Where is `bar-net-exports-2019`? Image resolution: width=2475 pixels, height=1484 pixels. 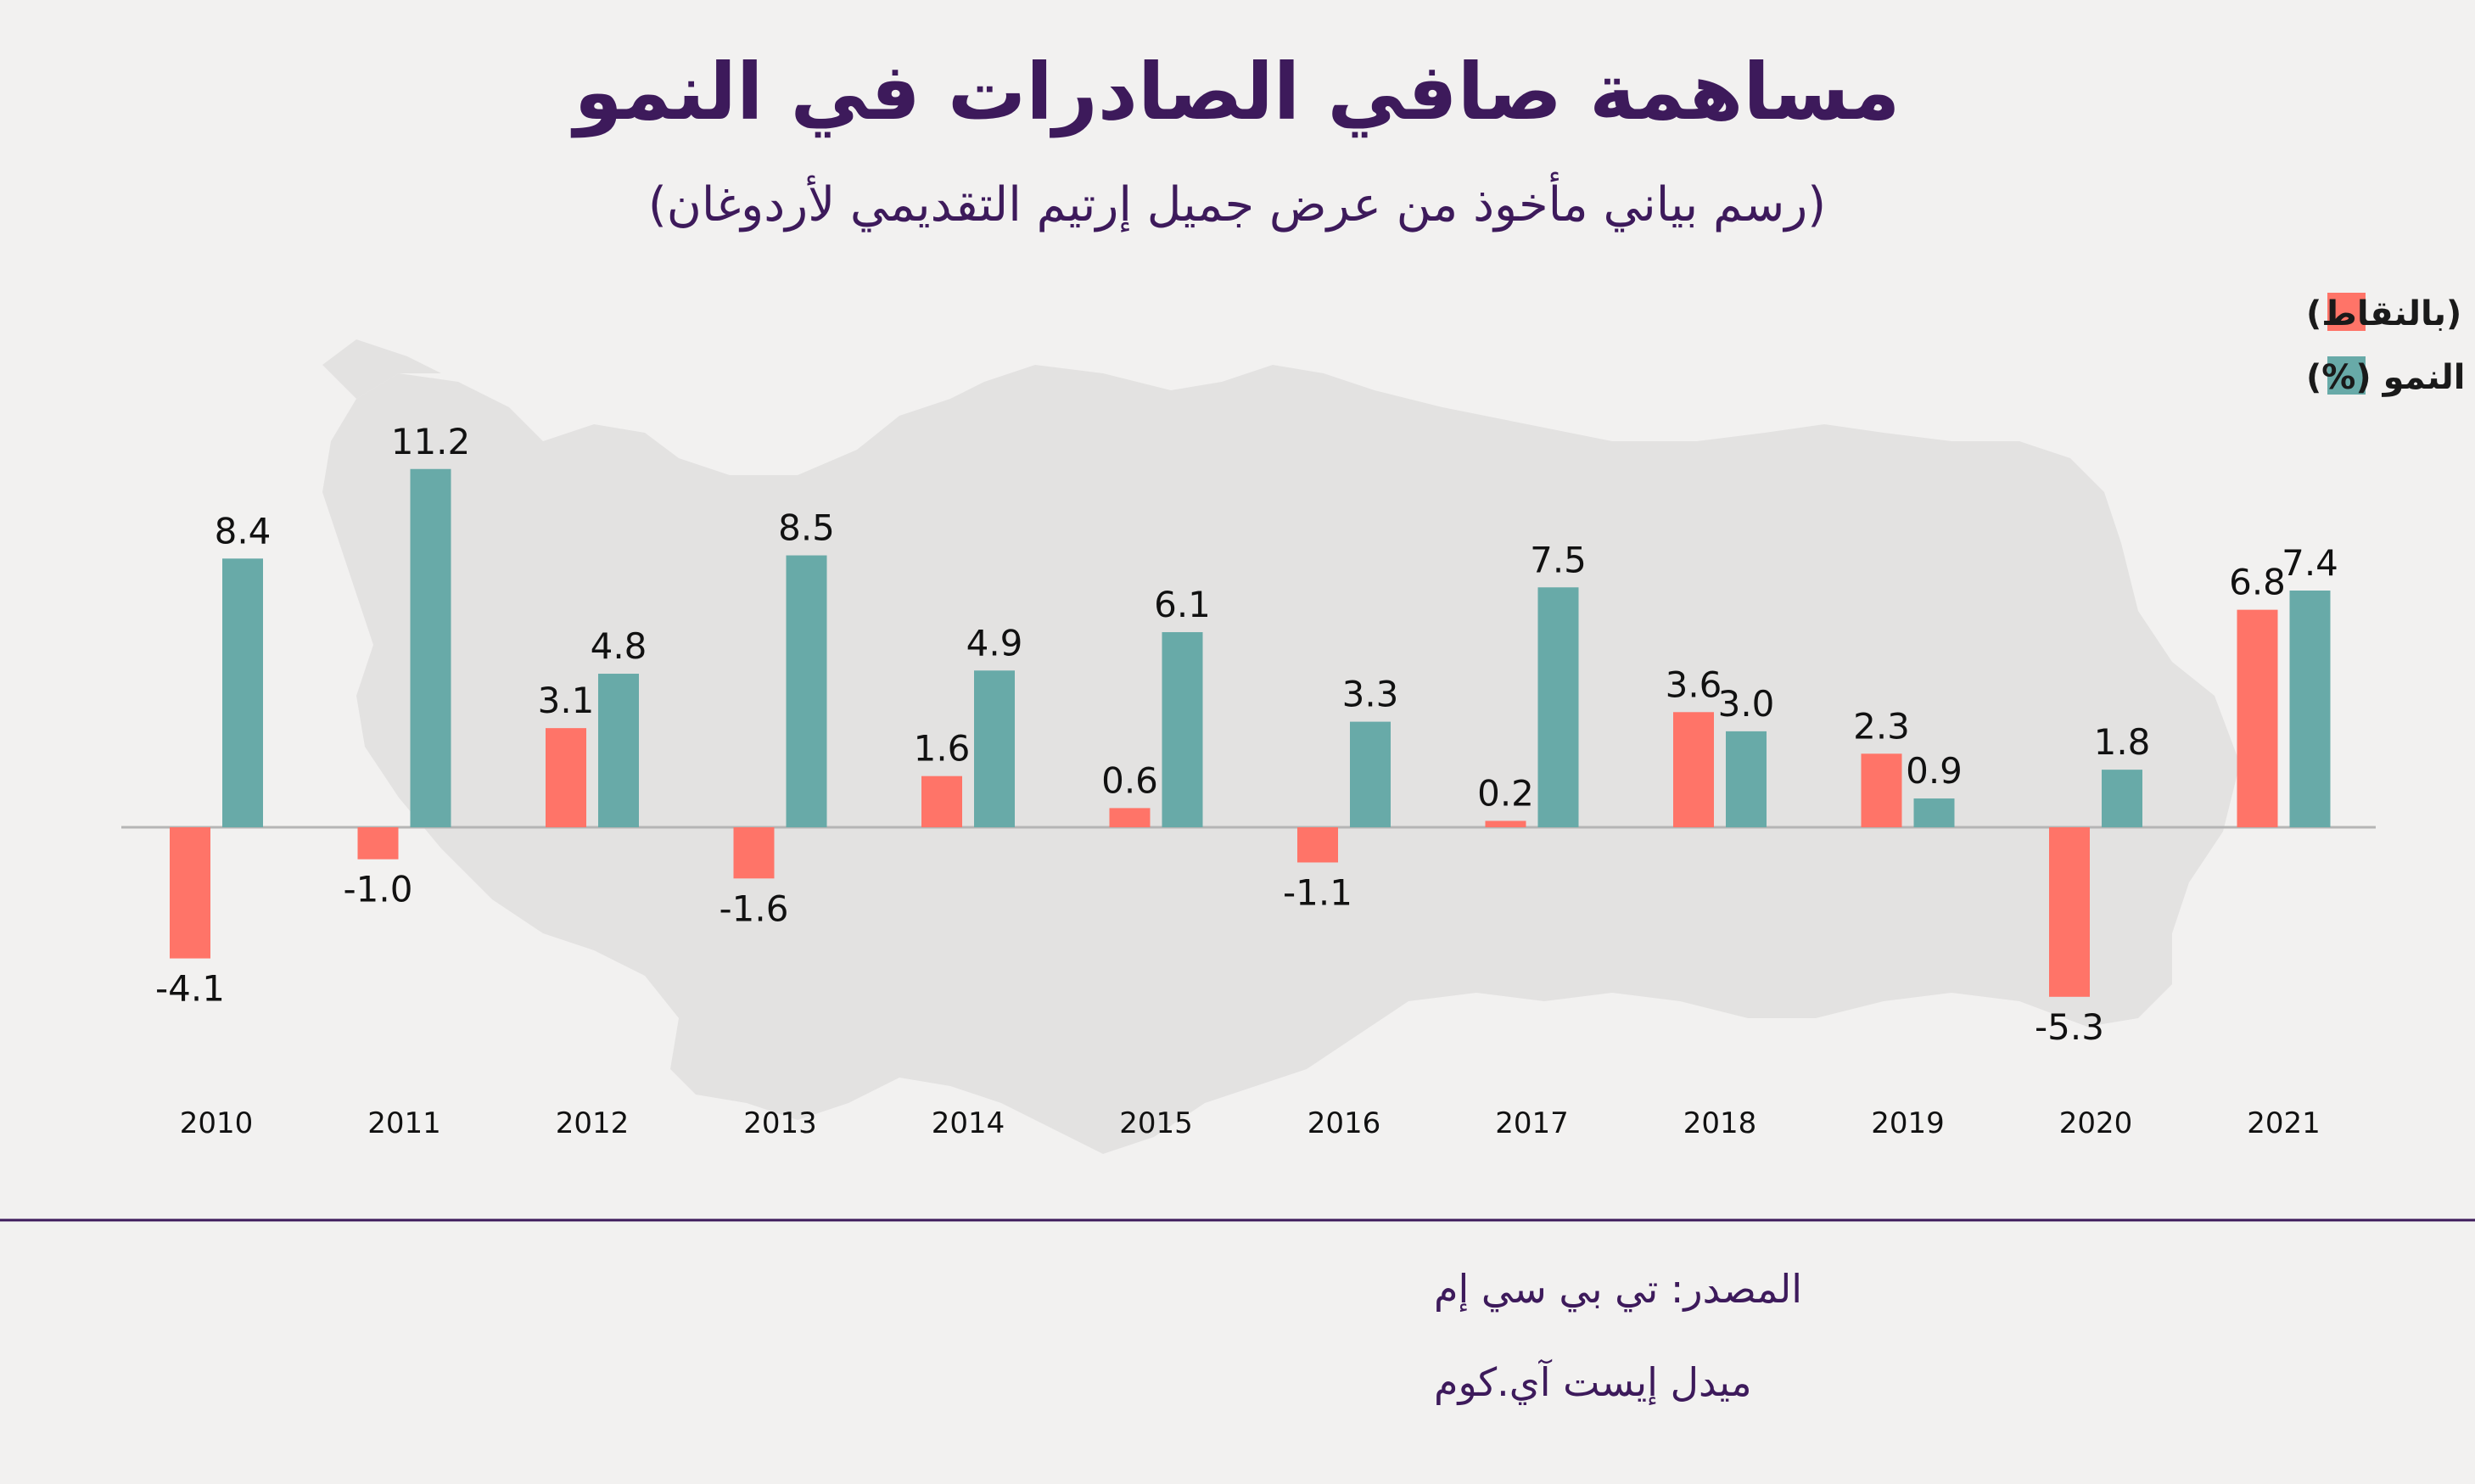 bar-net-exports-2019 is located at coordinates (1882, 790).